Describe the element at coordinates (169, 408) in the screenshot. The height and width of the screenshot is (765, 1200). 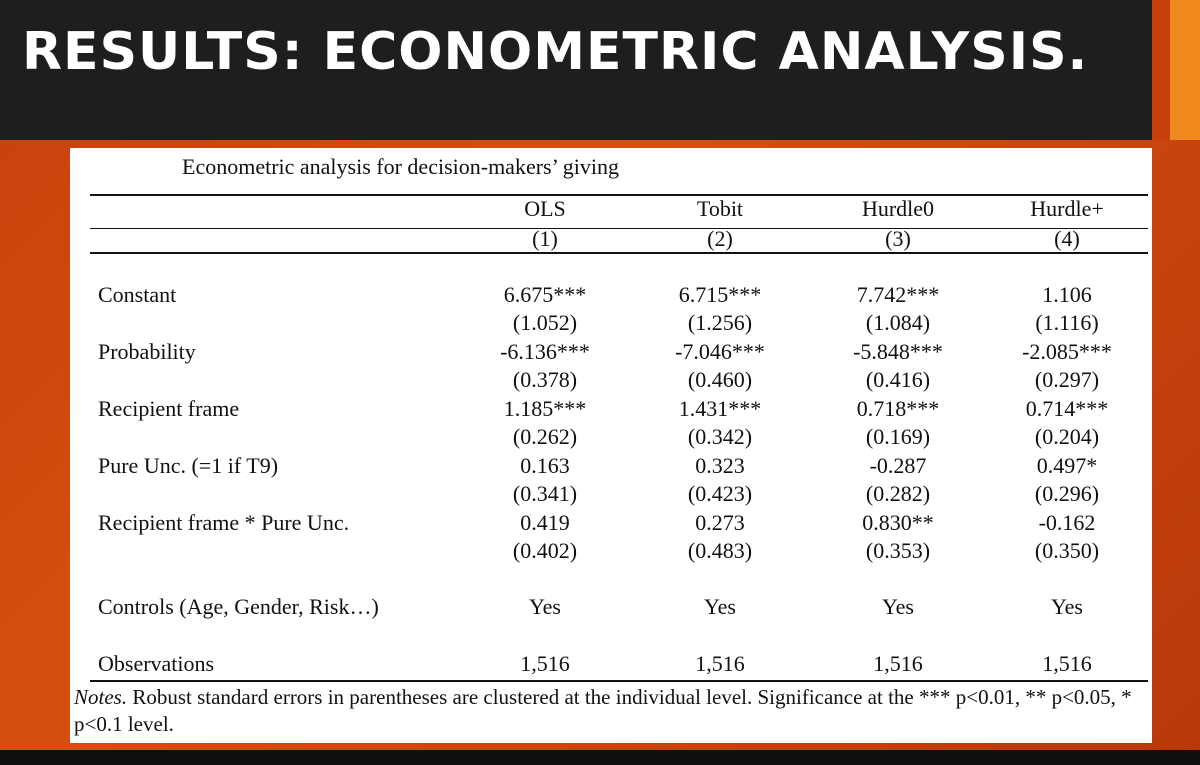
I see `row-label: Recipient frame` at that location.